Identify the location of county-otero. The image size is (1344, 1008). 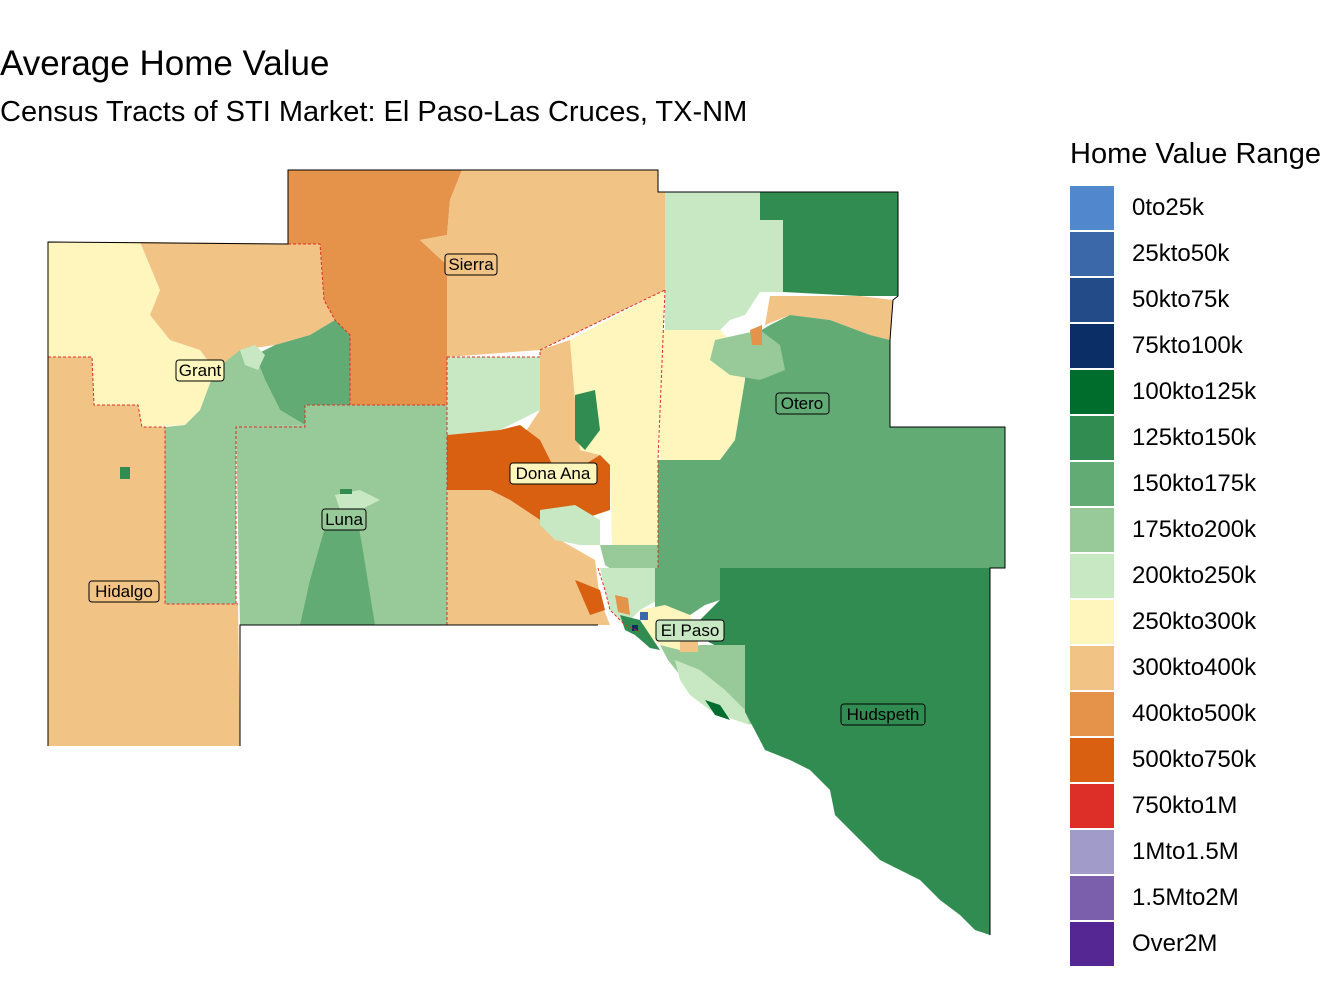
(831, 380).